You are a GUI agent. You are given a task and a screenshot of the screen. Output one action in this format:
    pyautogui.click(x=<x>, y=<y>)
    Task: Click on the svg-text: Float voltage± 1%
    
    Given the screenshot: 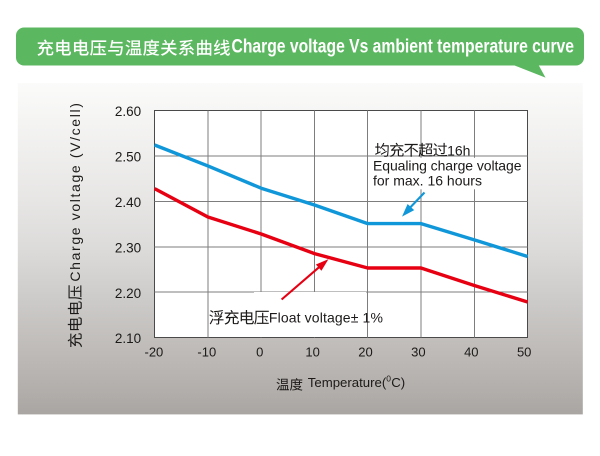 What is the action you would take?
    pyautogui.click(x=326, y=318)
    